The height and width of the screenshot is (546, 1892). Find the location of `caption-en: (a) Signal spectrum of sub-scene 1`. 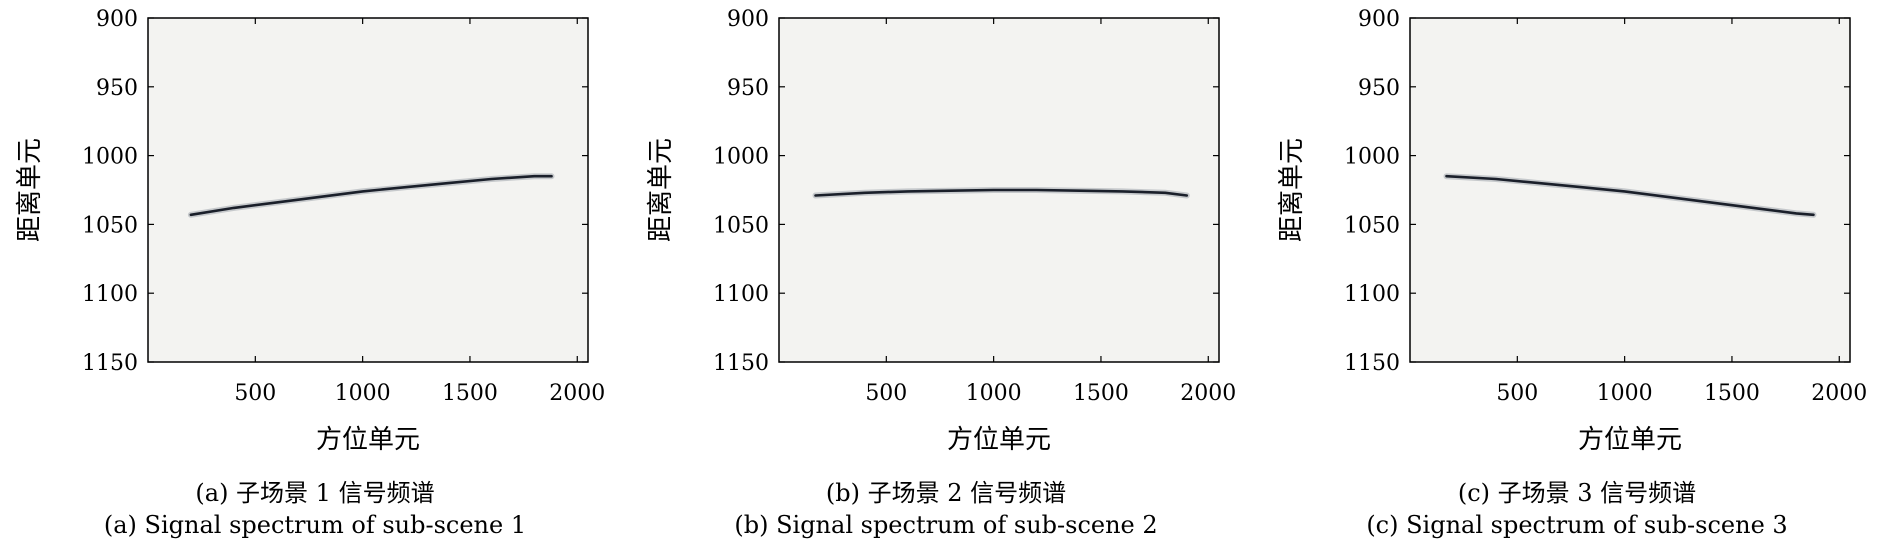

caption-en: (a) Signal spectrum of sub-scene 1 is located at coordinates (315, 525).